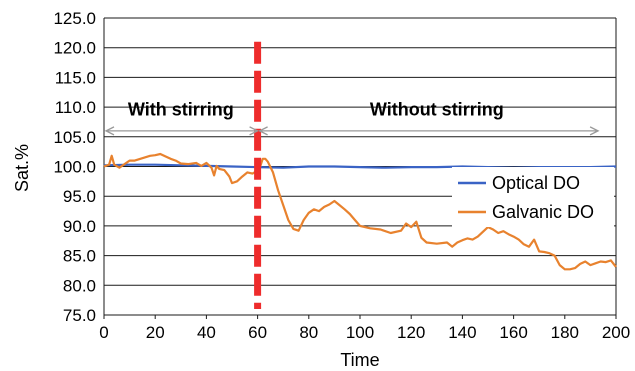 The width and height of the screenshot is (635, 371). Describe the element at coordinates (206, 332) in the screenshot. I see `x-tick-label: 40` at that location.